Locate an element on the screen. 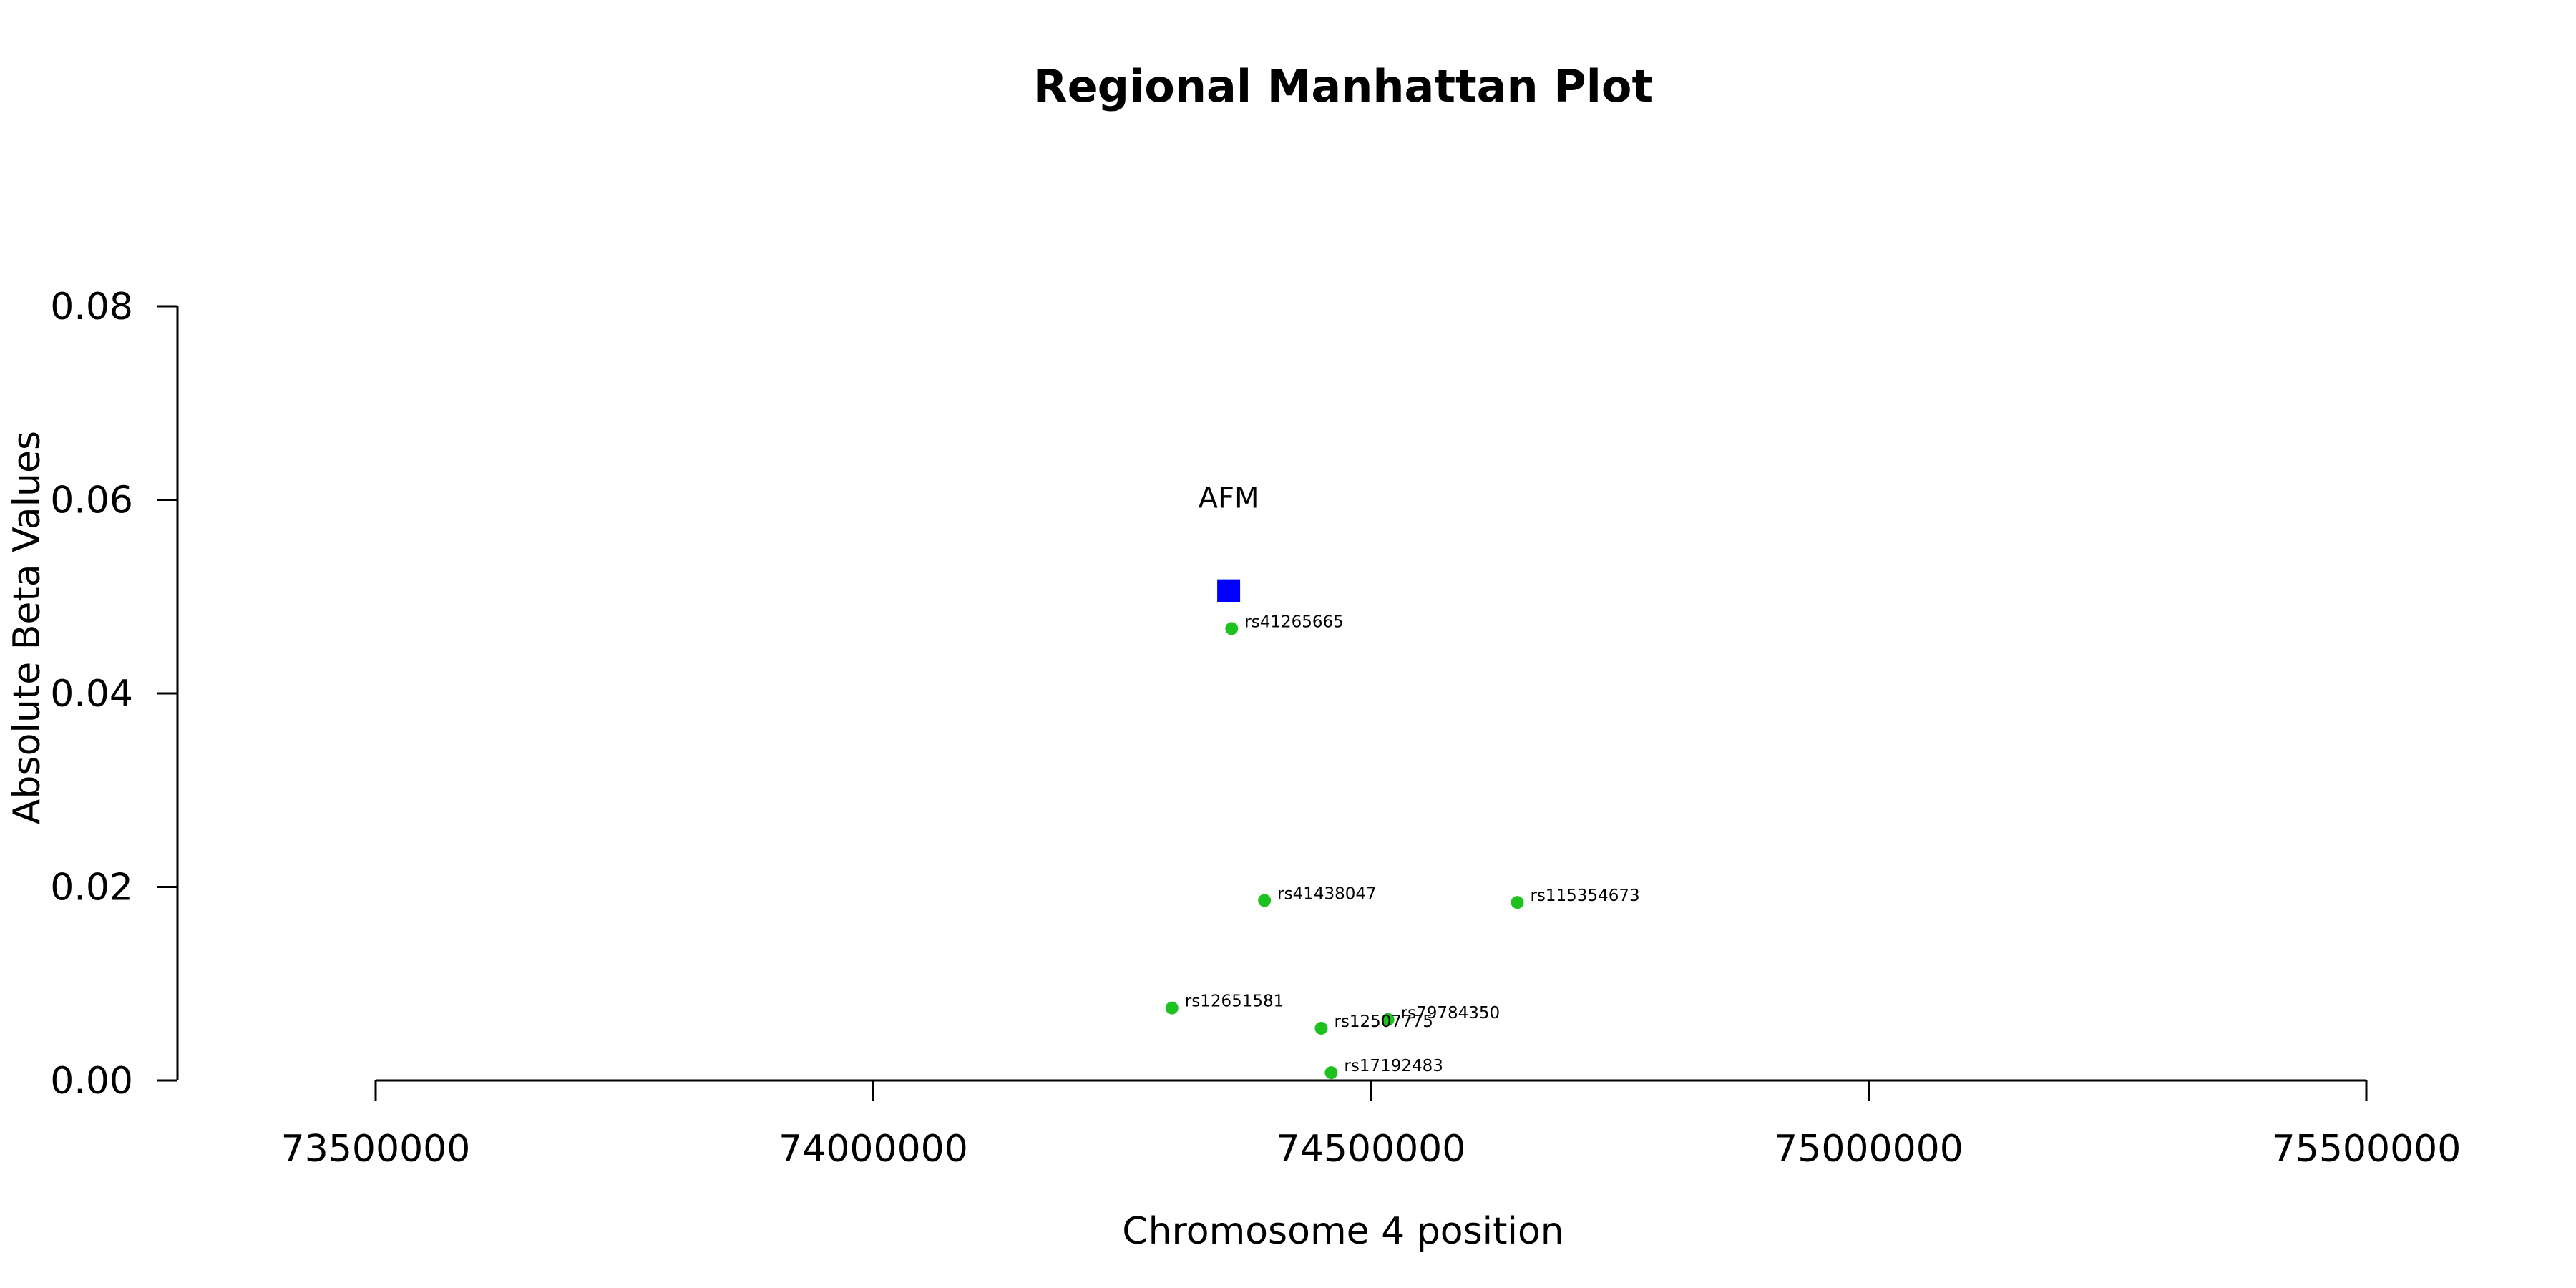 The height and width of the screenshot is (1288, 2576). snp-label: rs41265665 is located at coordinates (1294, 622).